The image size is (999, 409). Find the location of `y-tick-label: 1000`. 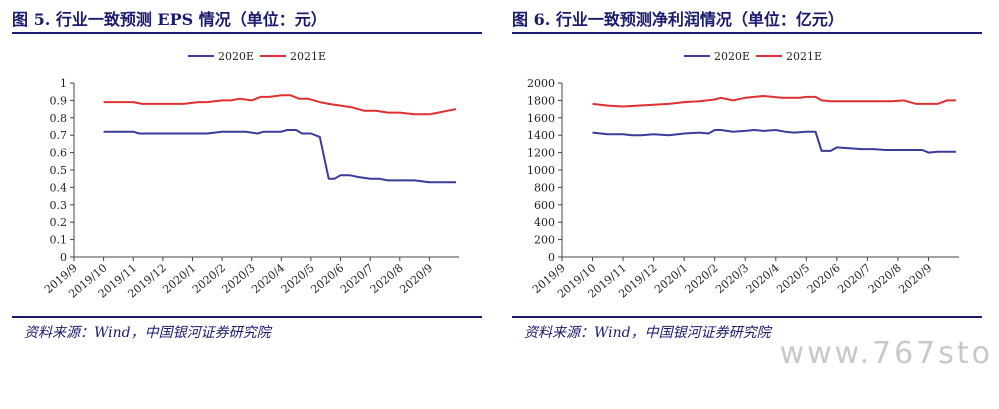

y-tick-label: 1000 is located at coordinates (541, 170).